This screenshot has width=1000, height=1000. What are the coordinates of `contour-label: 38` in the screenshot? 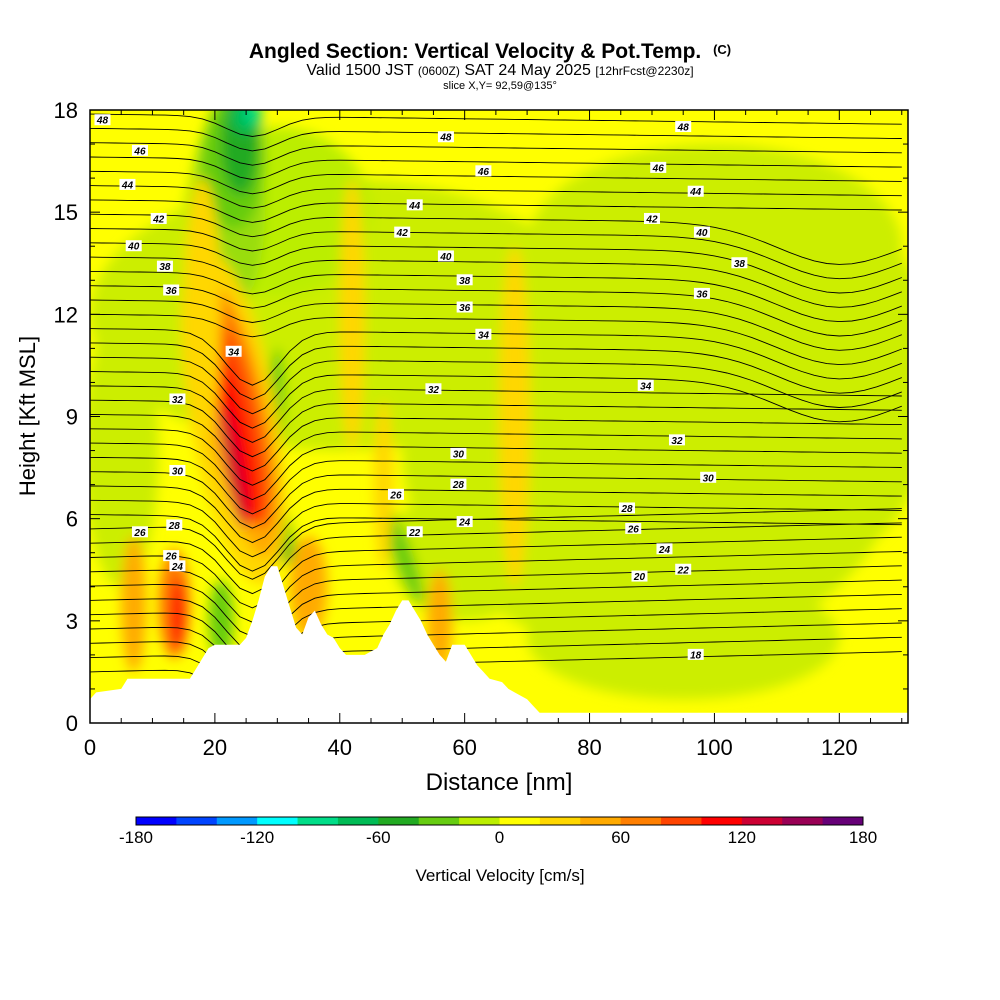 It's located at (740, 264).